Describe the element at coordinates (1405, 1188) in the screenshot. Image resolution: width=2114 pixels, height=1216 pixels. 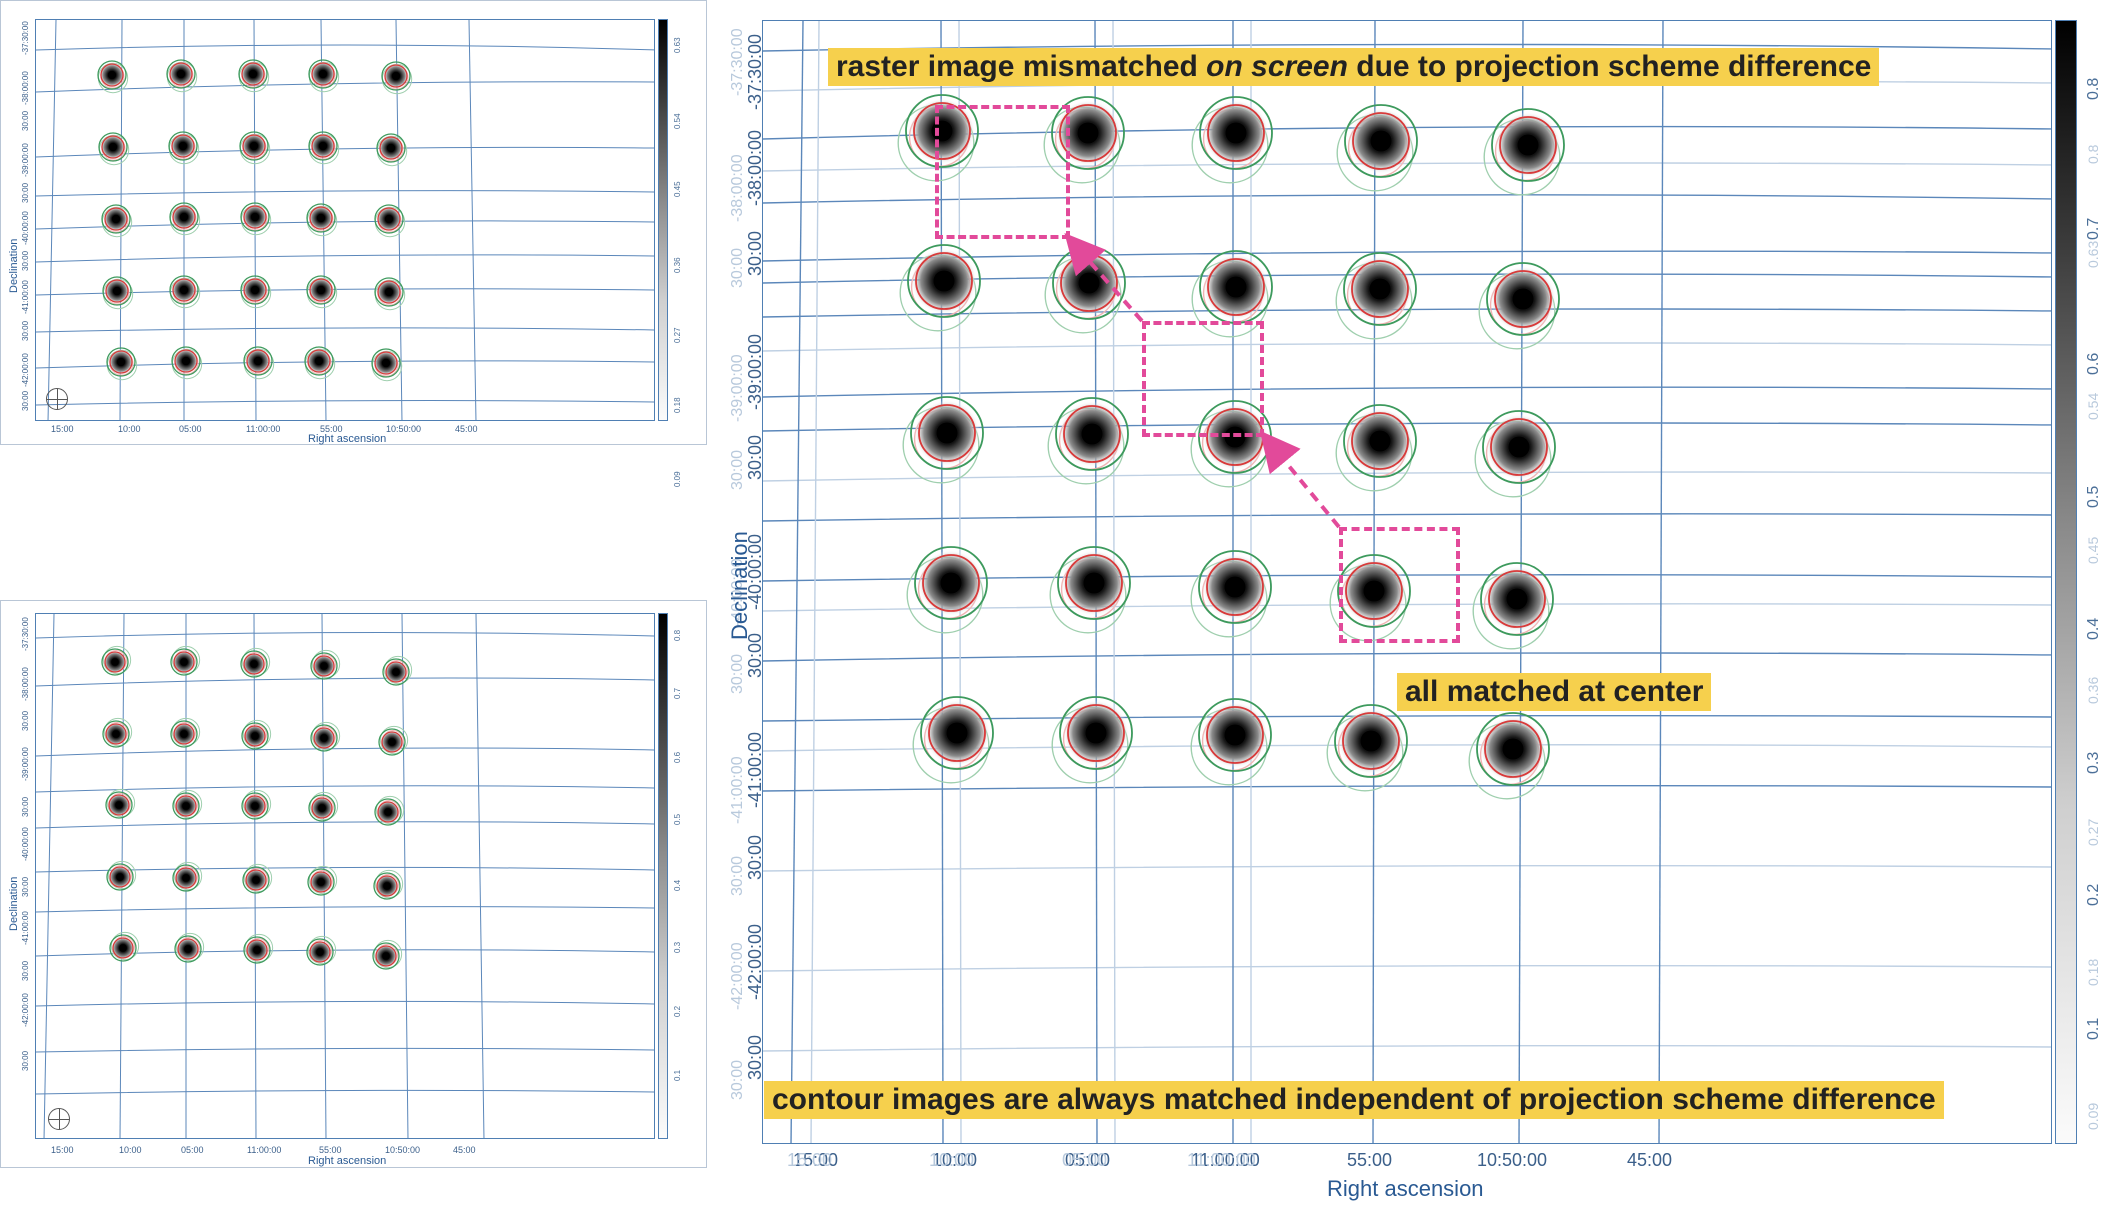
I see `main-xlabel: Right ascension` at that location.